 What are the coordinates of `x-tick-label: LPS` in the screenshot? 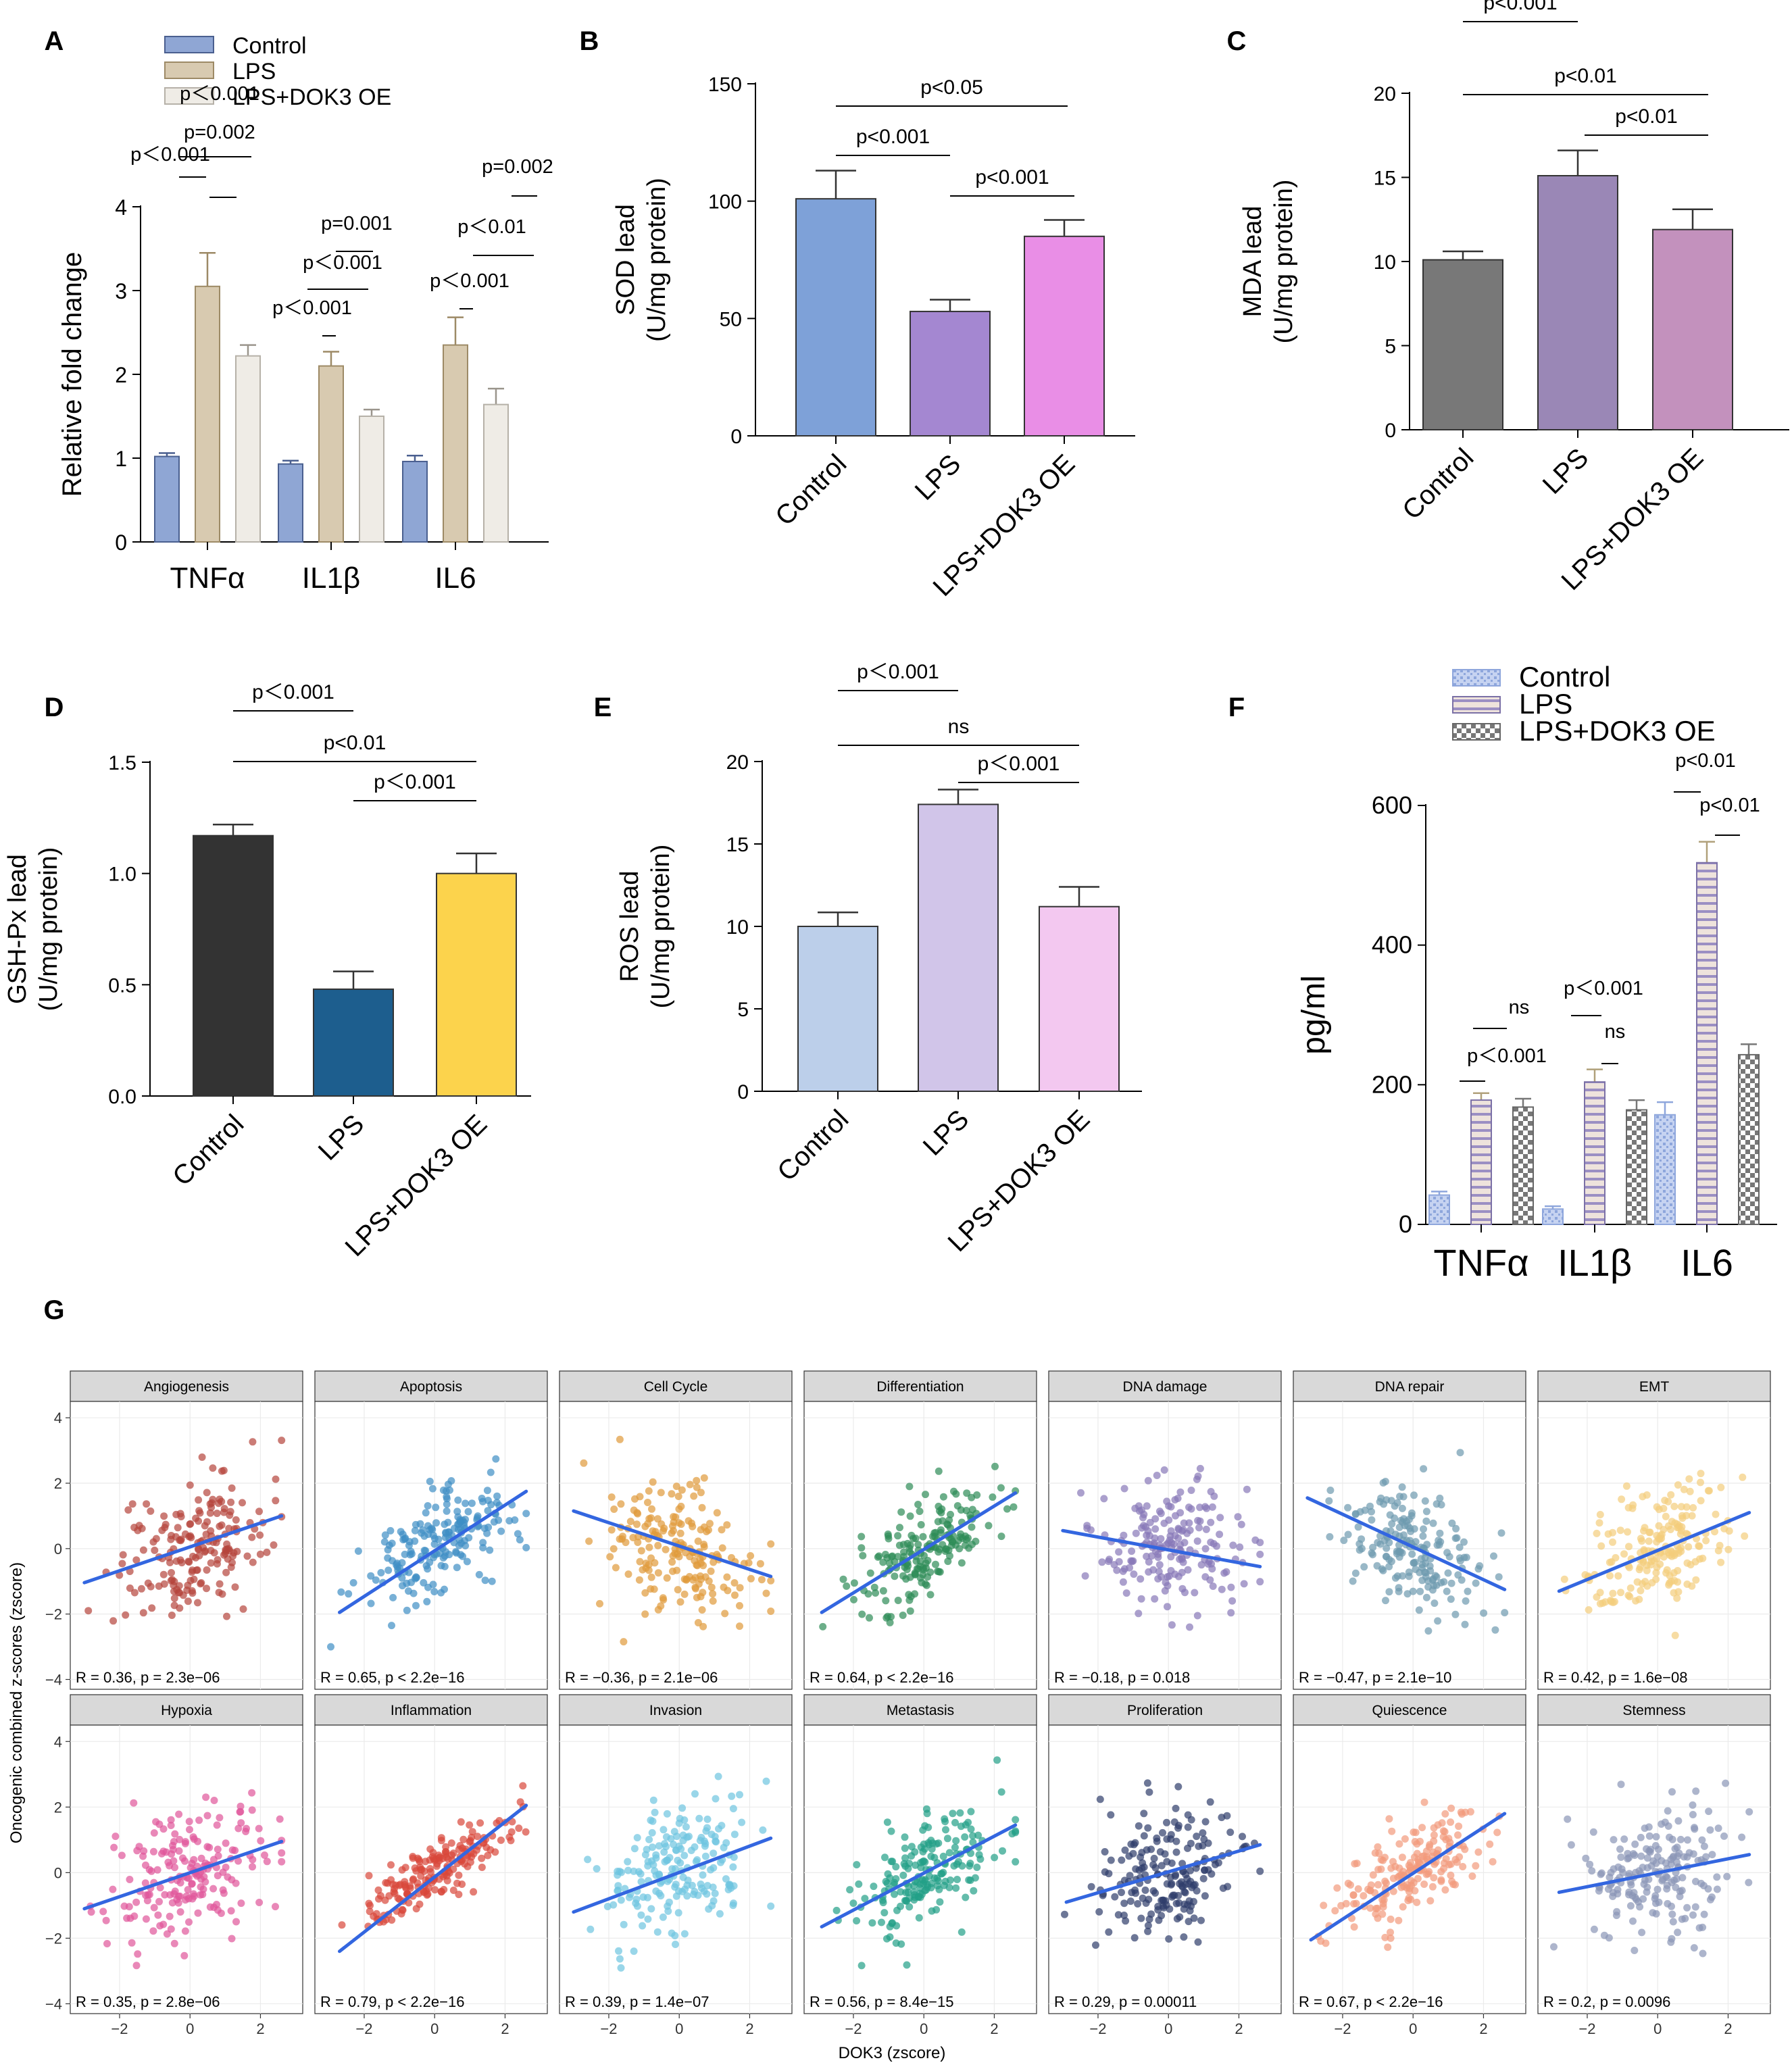 It's located at (938, 477).